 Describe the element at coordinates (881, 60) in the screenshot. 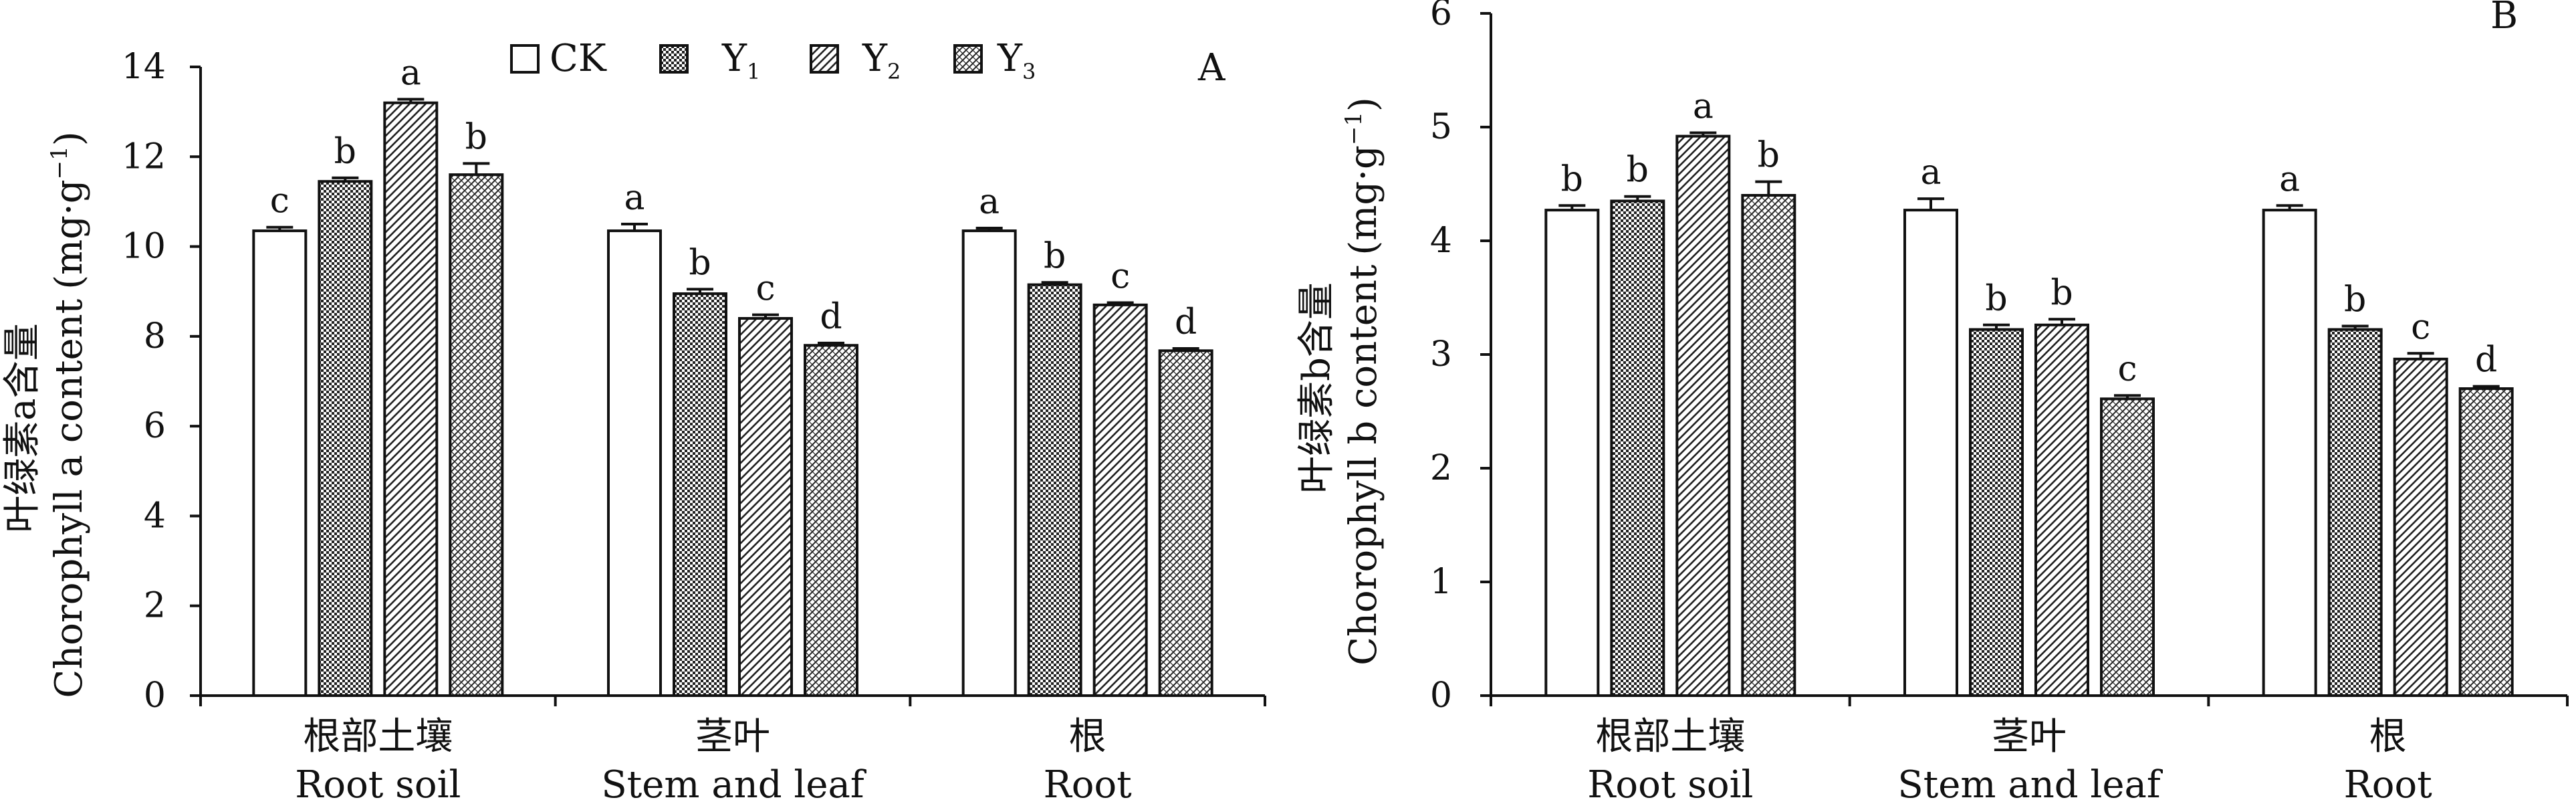

I see `legend-label-y2: Y2` at that location.